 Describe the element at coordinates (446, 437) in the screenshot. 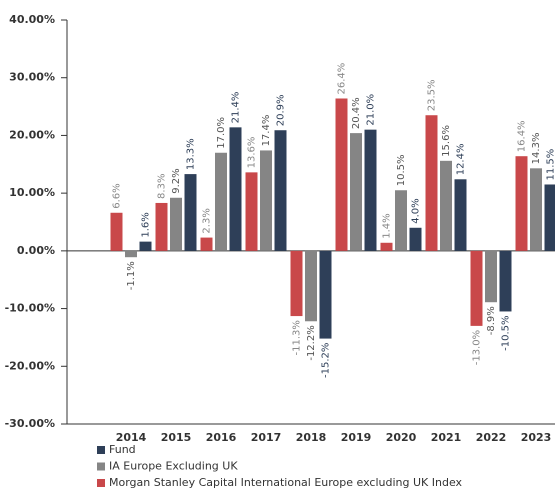

I see `x-tick-label: 2021` at that location.